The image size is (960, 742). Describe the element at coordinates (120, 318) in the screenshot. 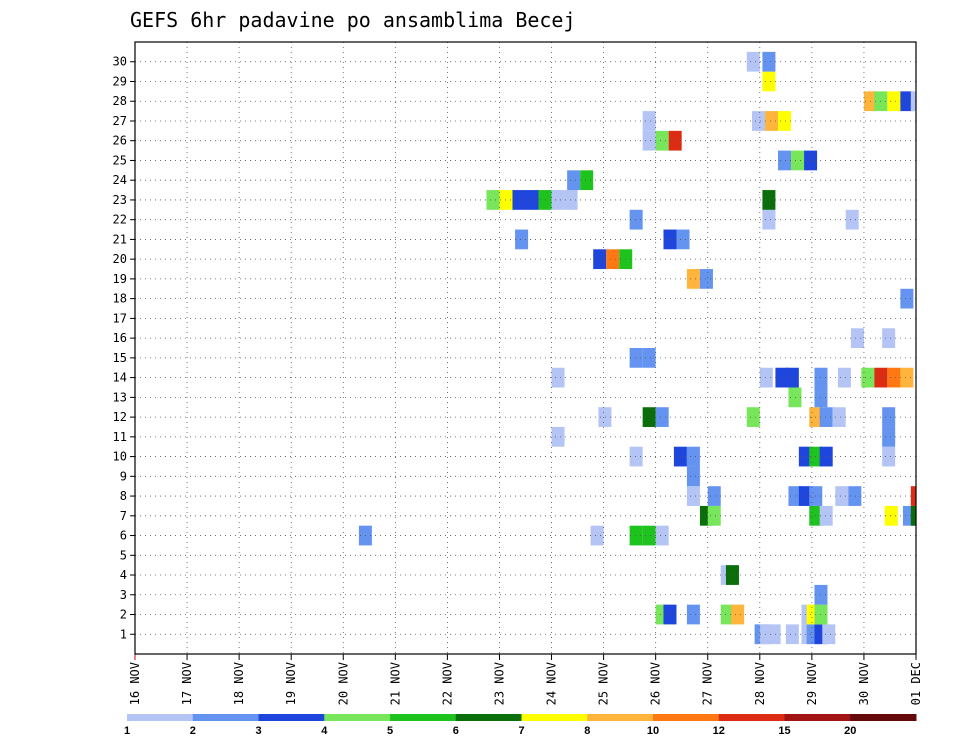

I see `y-tick-label: 17` at that location.